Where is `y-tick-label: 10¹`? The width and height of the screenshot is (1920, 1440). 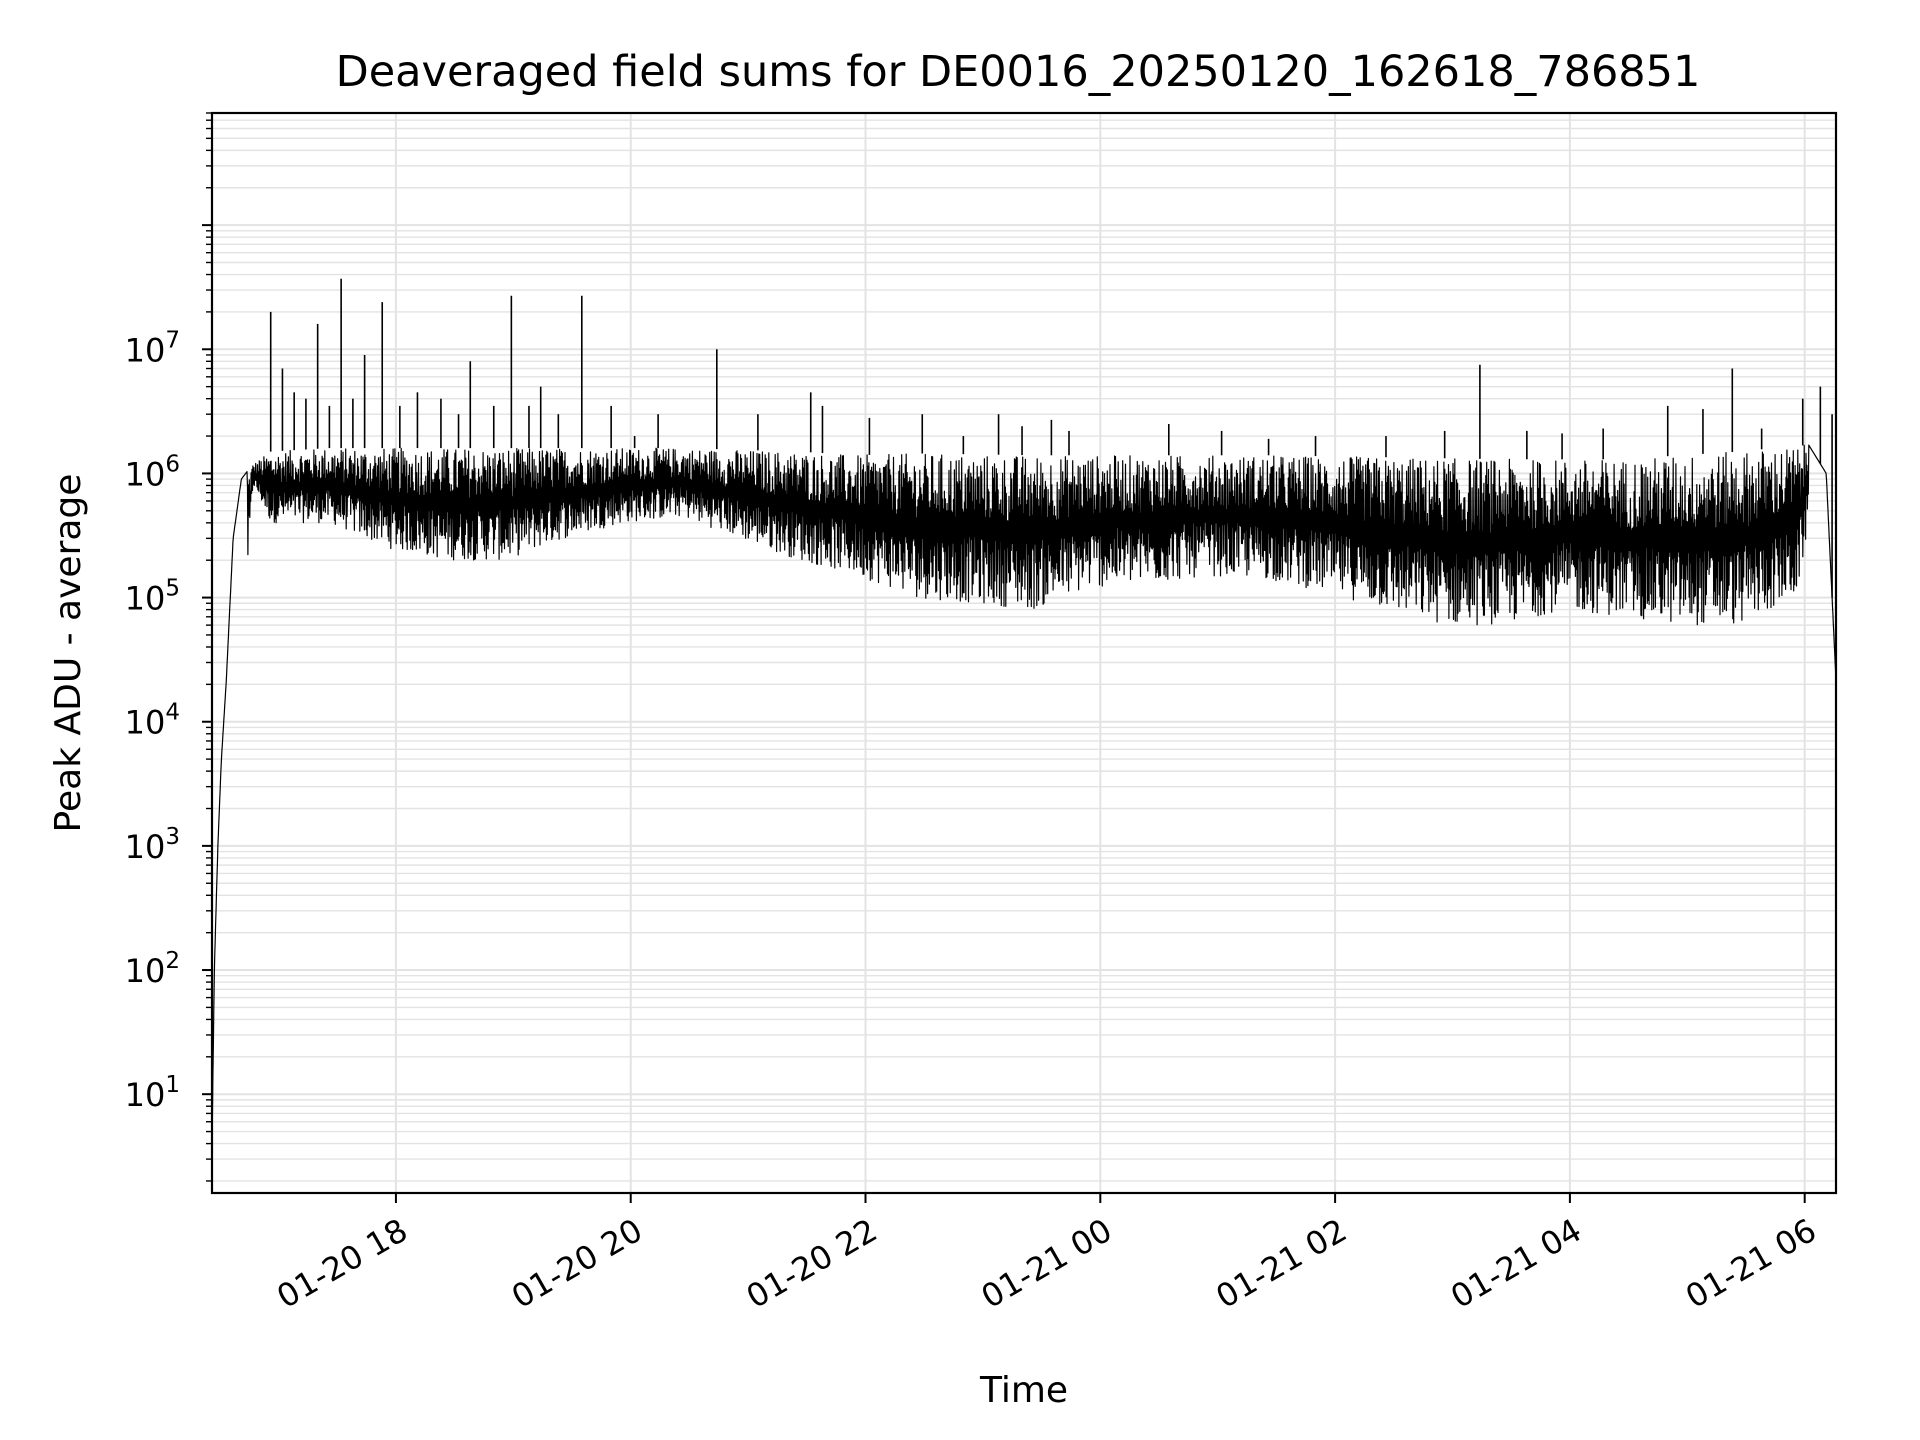
y-tick-label: 10¹ is located at coordinates (152, 1093).